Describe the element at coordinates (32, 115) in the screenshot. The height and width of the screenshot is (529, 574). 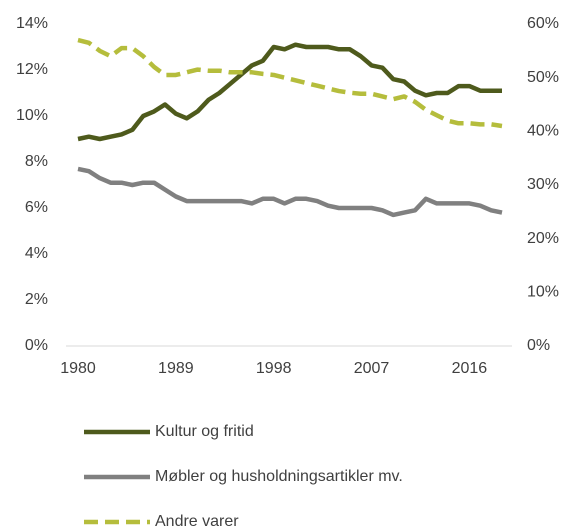
I see `y-tick-label: 10%` at that location.